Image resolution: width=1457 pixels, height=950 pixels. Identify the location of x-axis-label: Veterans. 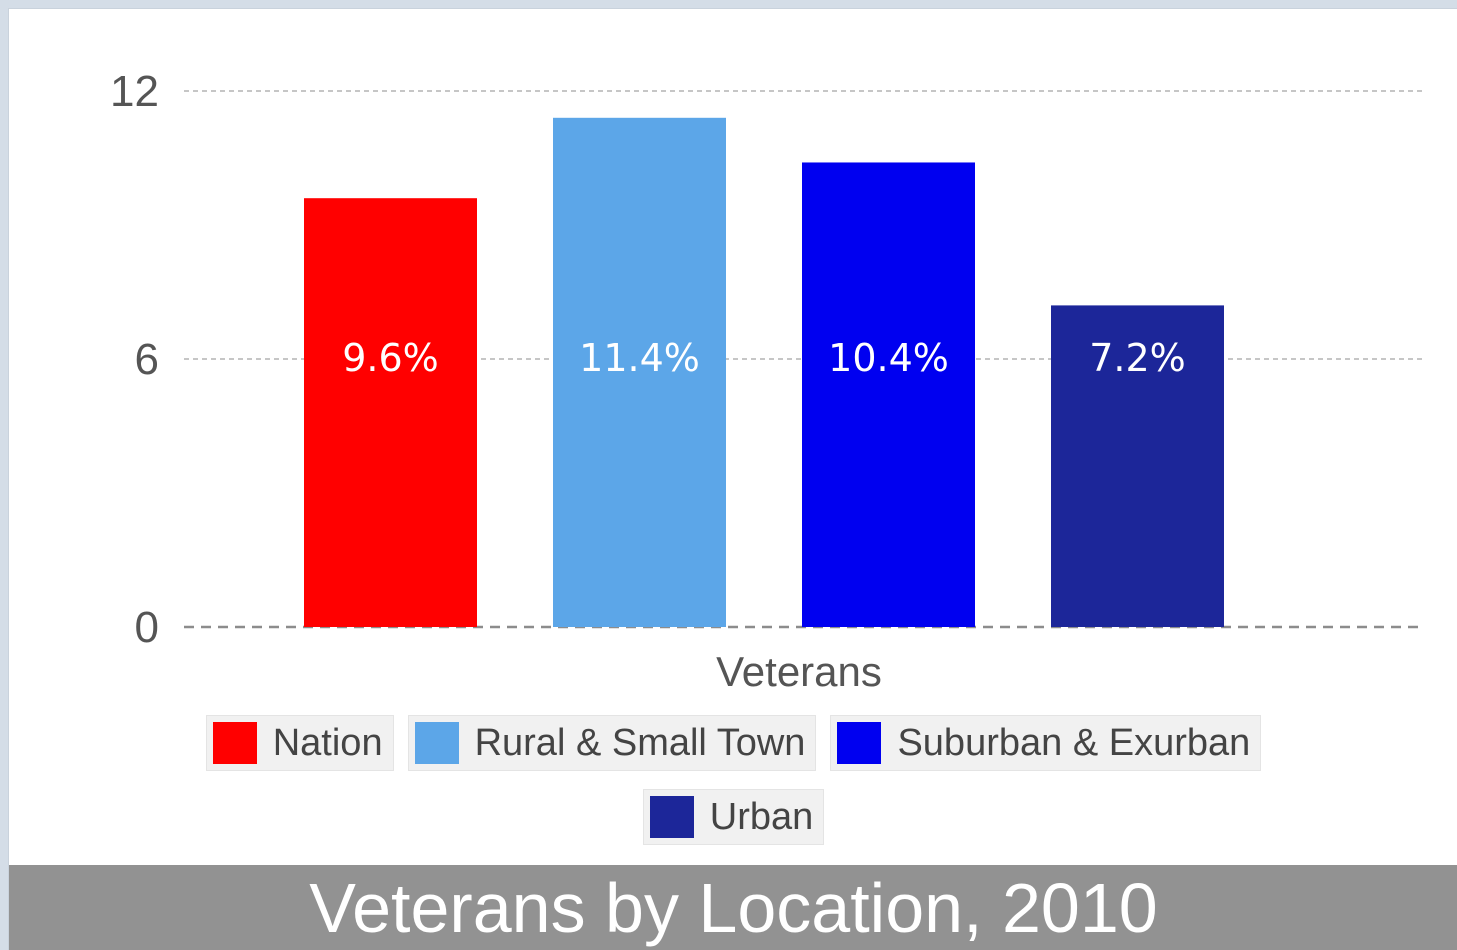
(799, 671).